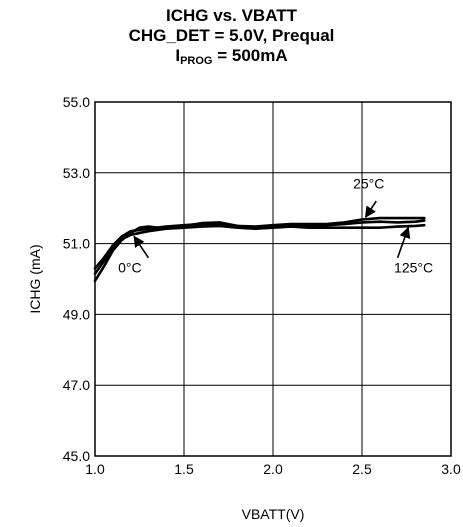 This screenshot has height=527, width=463. Describe the element at coordinates (141, 247) in the screenshot. I see `annotation-arrow-0c` at that location.